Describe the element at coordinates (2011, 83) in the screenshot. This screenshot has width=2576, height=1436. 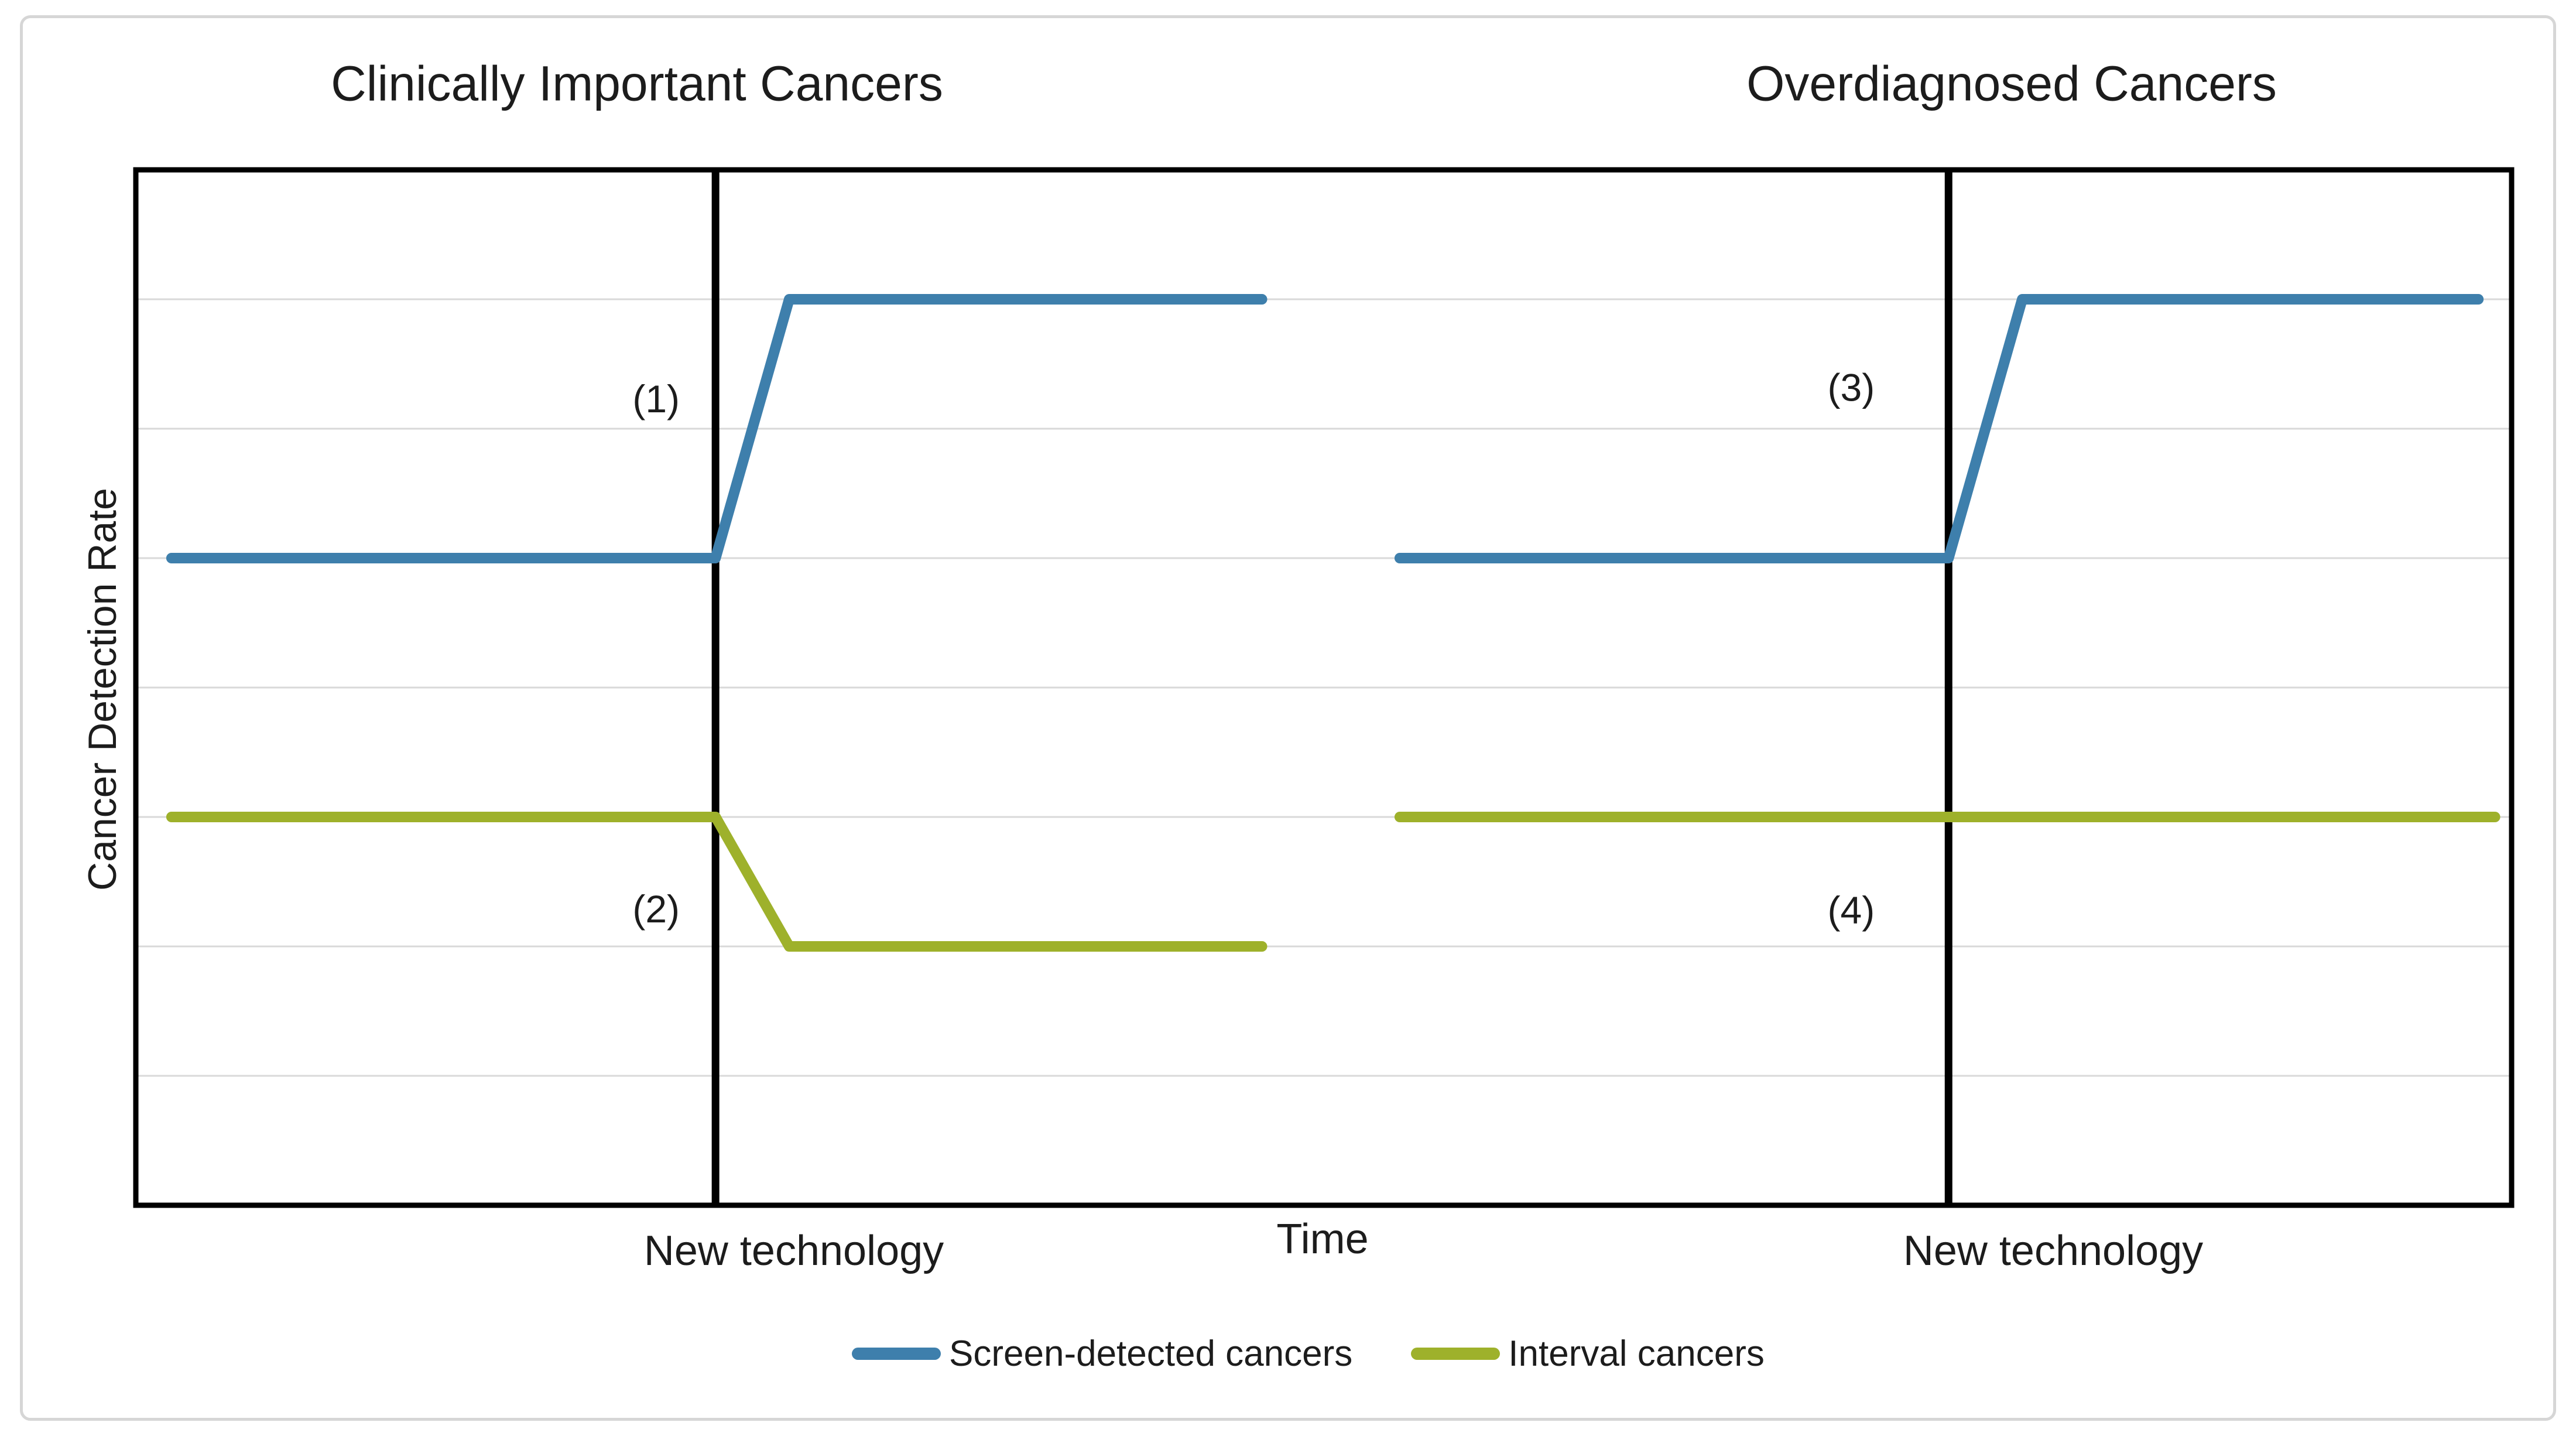
I see `panel-title-right: Overdiagnosed Cancers` at that location.